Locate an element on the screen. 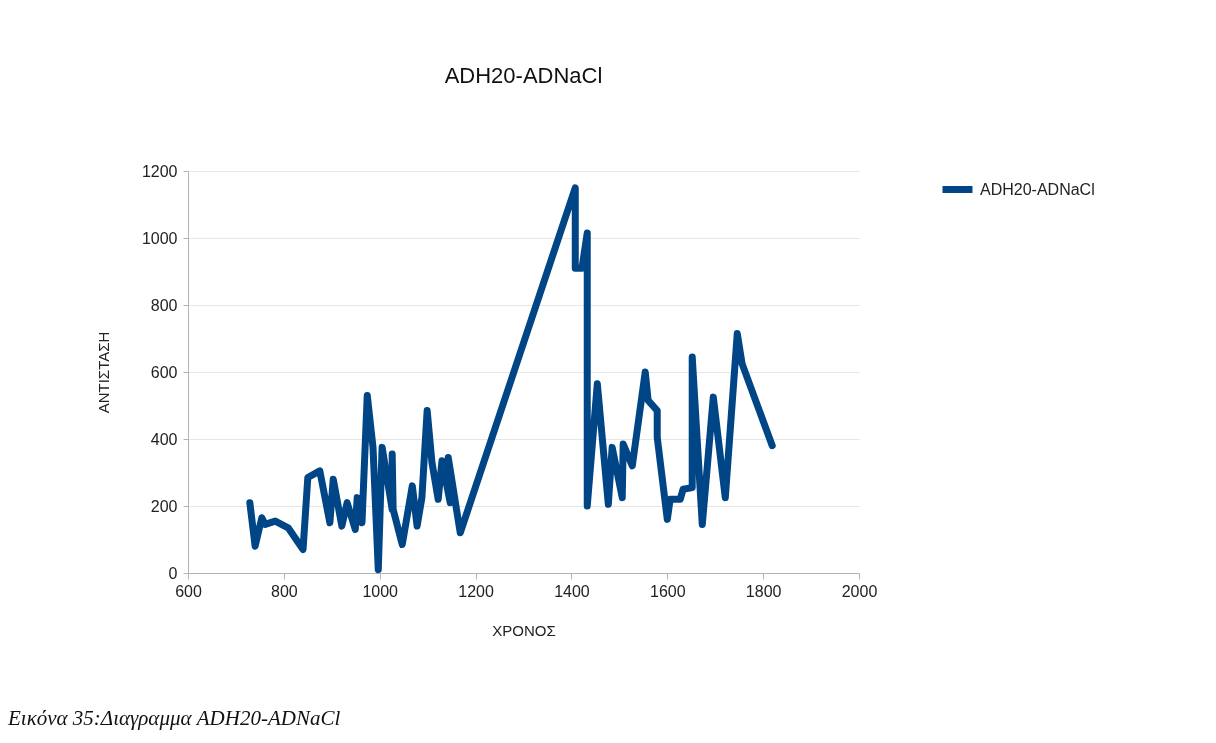  y-tick-label: 1000 is located at coordinates (159, 238).